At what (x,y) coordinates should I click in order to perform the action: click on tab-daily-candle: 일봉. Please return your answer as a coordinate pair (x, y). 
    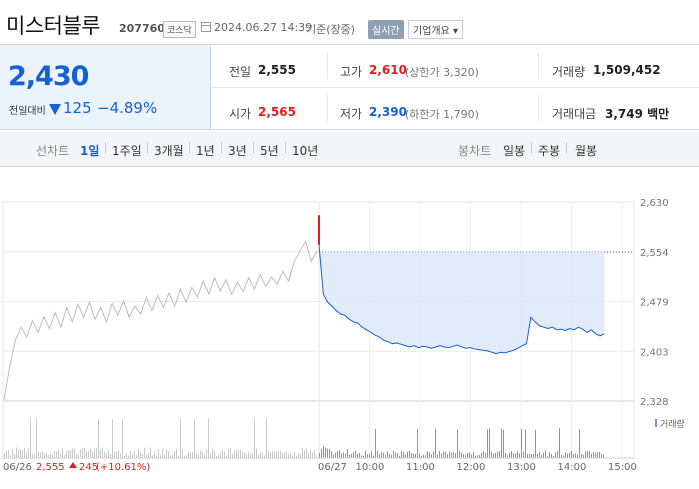
    Looking at the image, I should click on (514, 151).